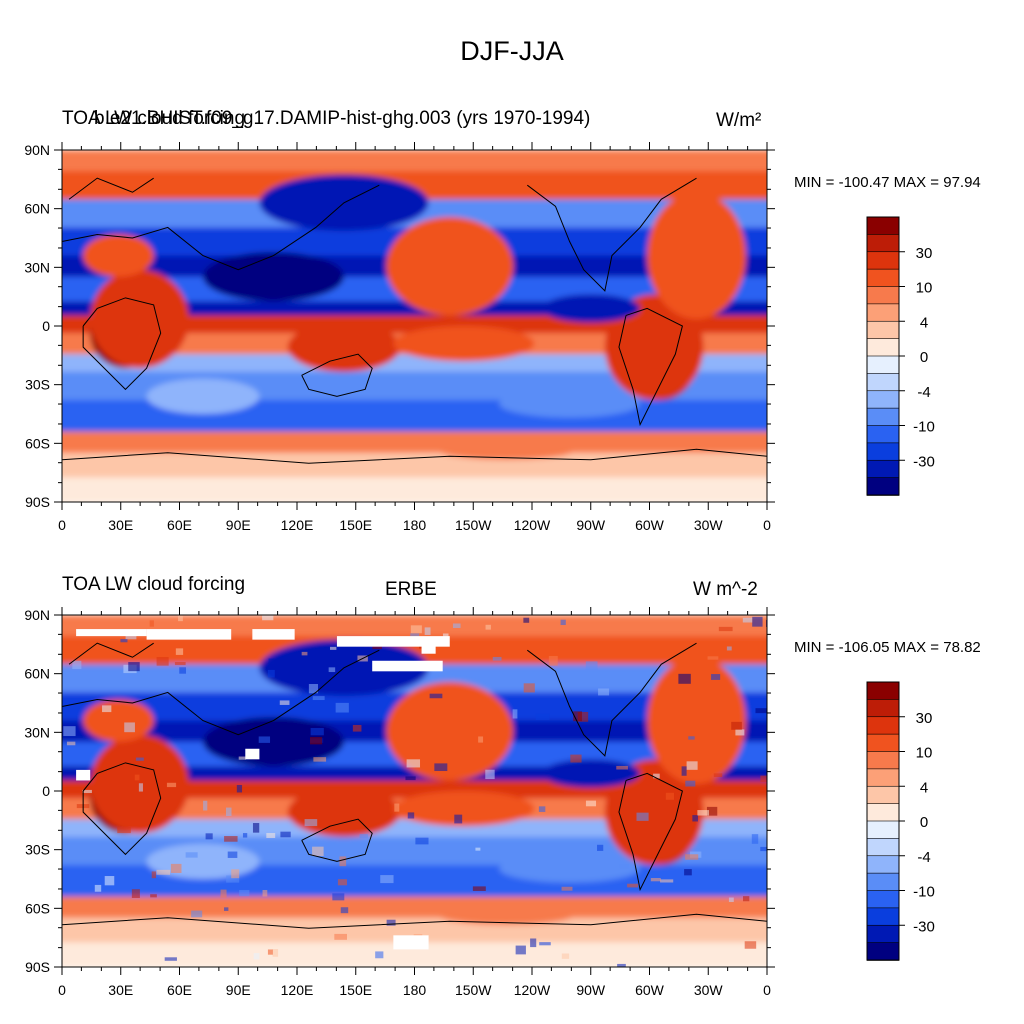 The image size is (1024, 1024). What do you see at coordinates (924, 787) in the screenshot?
I see `colorbar-label: 4` at bounding box center [924, 787].